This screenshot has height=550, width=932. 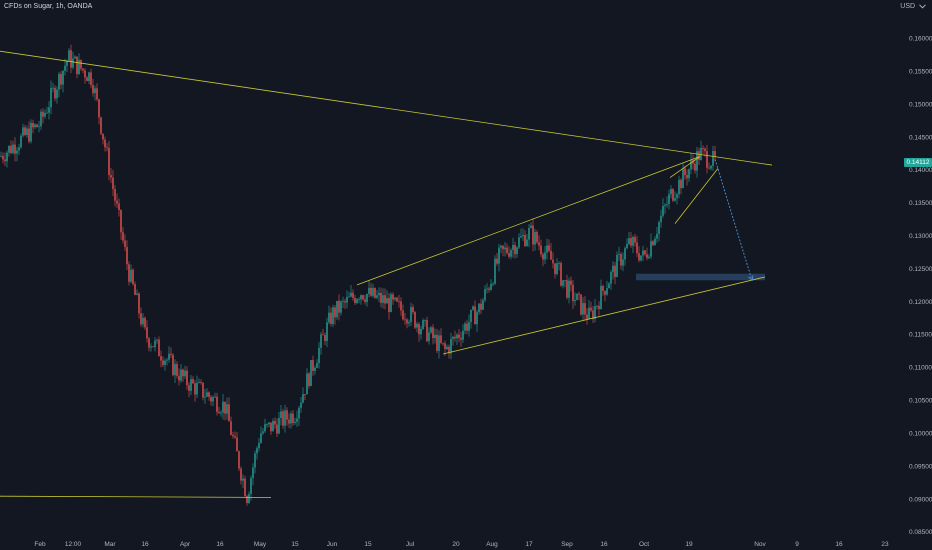 I want to click on time-tick-label: 16, so click(x=604, y=544).